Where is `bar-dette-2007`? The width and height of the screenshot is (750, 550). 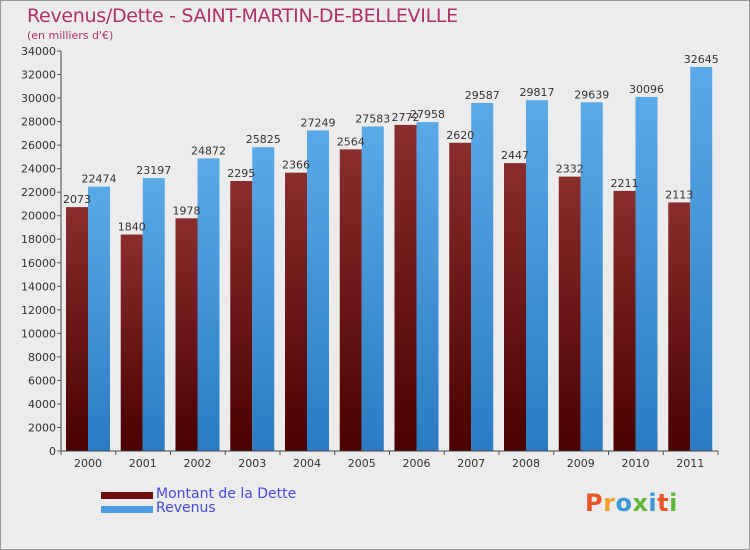
bar-dette-2007 is located at coordinates (460, 296).